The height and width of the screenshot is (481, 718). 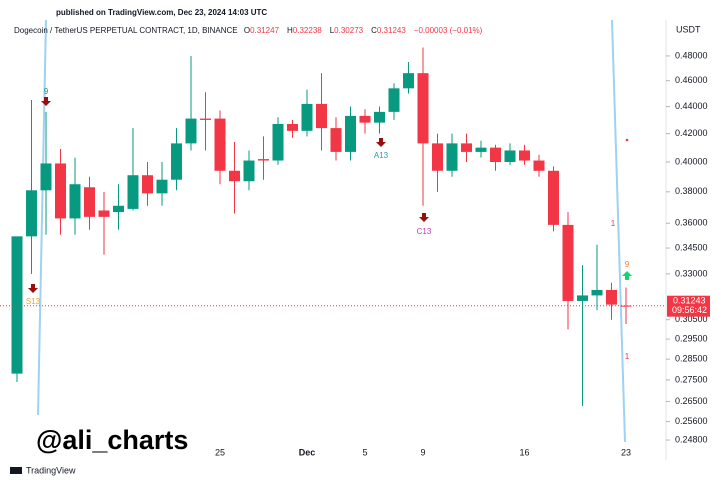 What do you see at coordinates (691, 338) in the screenshot?
I see `y-tick-label: 0.29500` at bounding box center [691, 338].